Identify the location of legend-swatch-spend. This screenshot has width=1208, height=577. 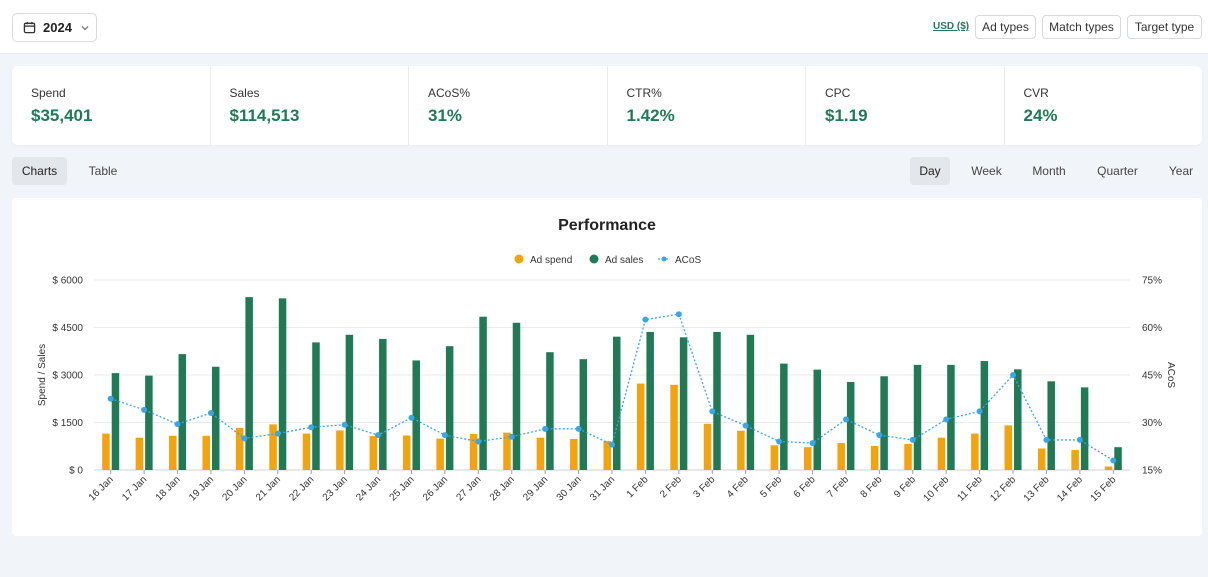
(519, 259).